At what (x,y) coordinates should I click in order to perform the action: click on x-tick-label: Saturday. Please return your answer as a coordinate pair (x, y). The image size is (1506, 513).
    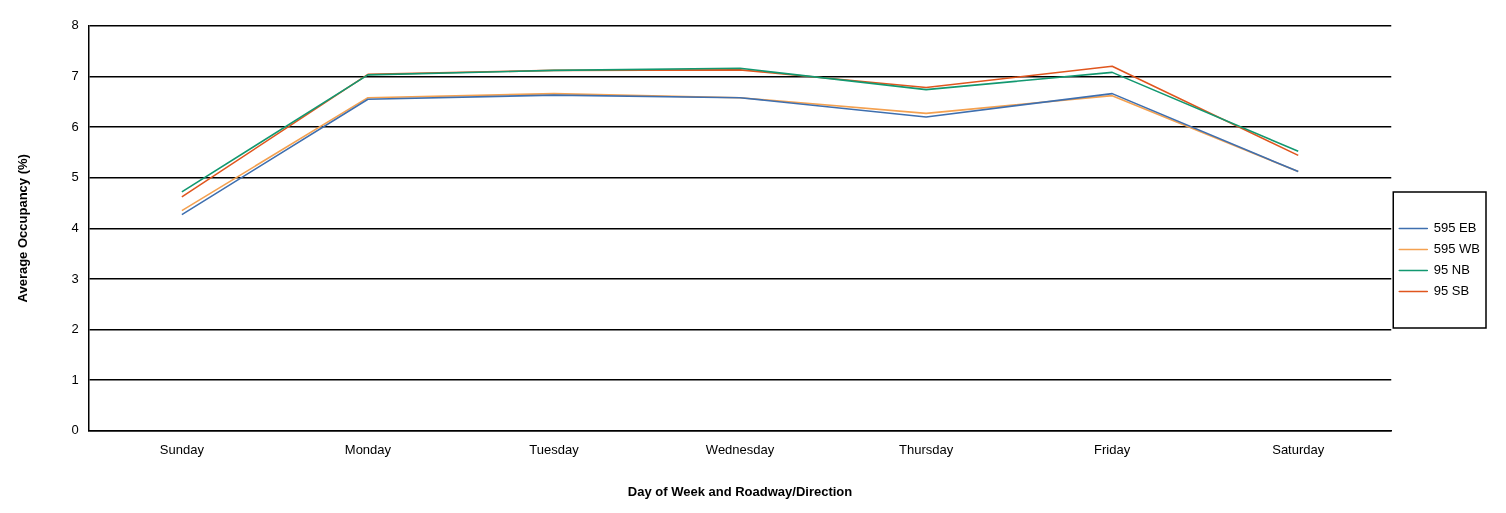
    Looking at the image, I should click on (1298, 450).